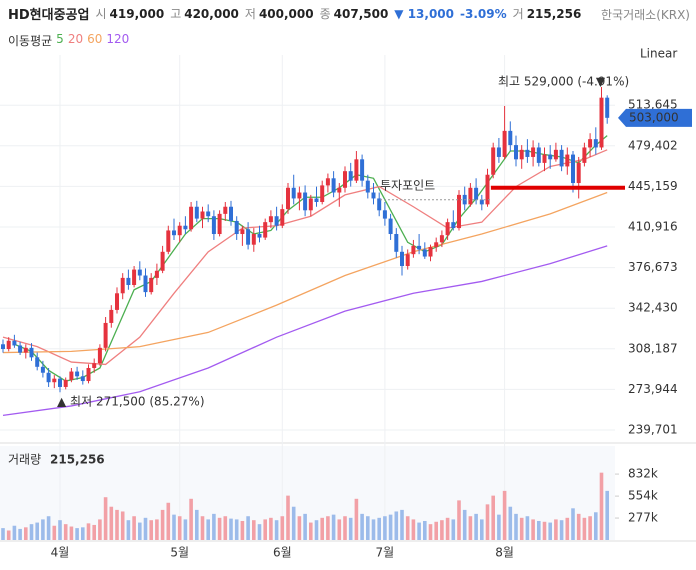 The height and width of the screenshot is (570, 696). Describe the element at coordinates (424, 13) in the screenshot. I see `price-change: ▼ 13,000` at that location.